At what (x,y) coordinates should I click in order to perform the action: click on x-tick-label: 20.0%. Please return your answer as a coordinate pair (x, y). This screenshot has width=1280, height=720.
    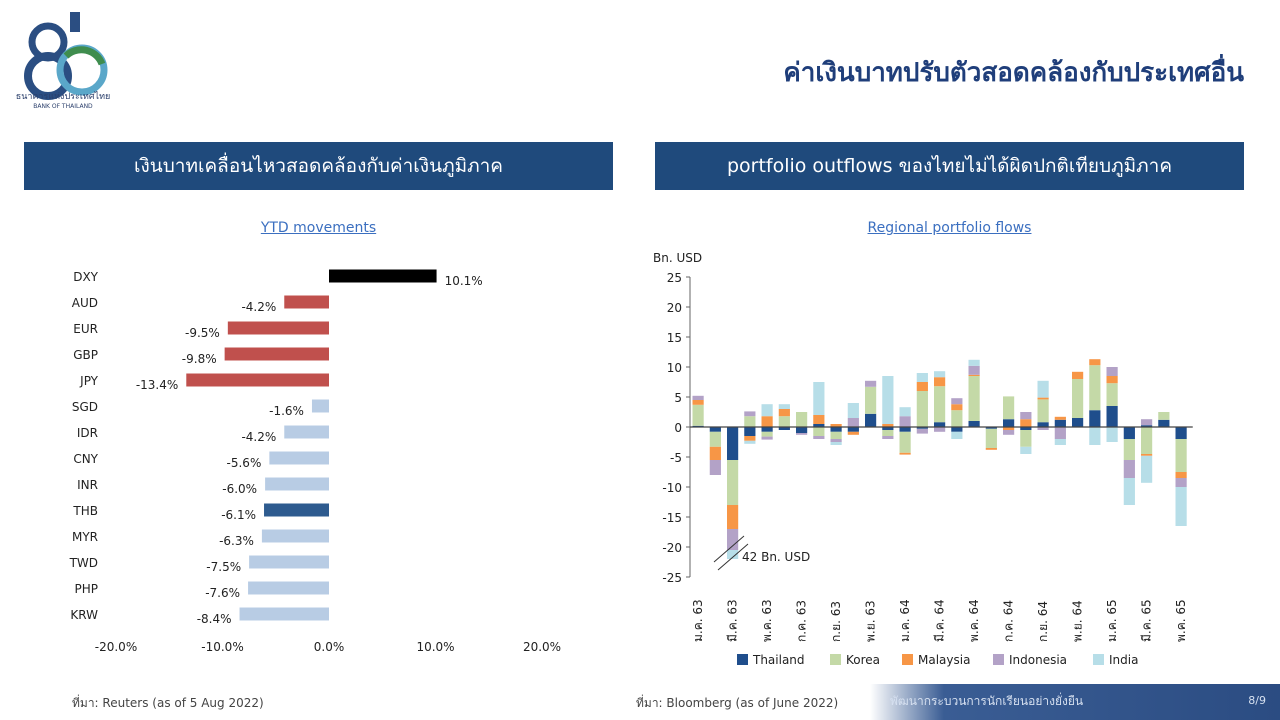
    Looking at the image, I should click on (542, 647).